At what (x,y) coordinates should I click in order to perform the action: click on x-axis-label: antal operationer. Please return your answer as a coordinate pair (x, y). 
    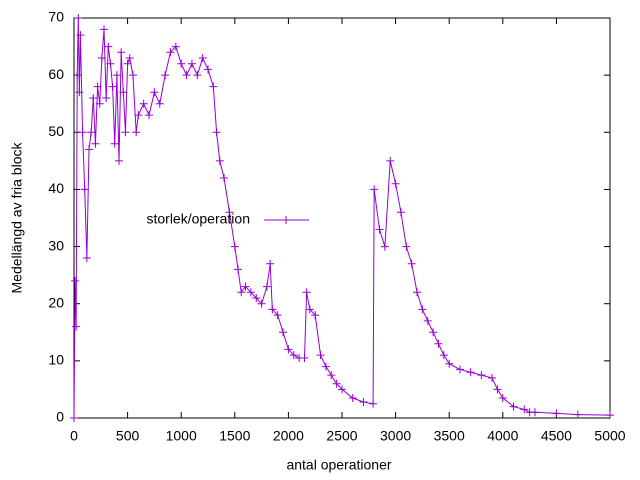
    Looking at the image, I should click on (338, 465).